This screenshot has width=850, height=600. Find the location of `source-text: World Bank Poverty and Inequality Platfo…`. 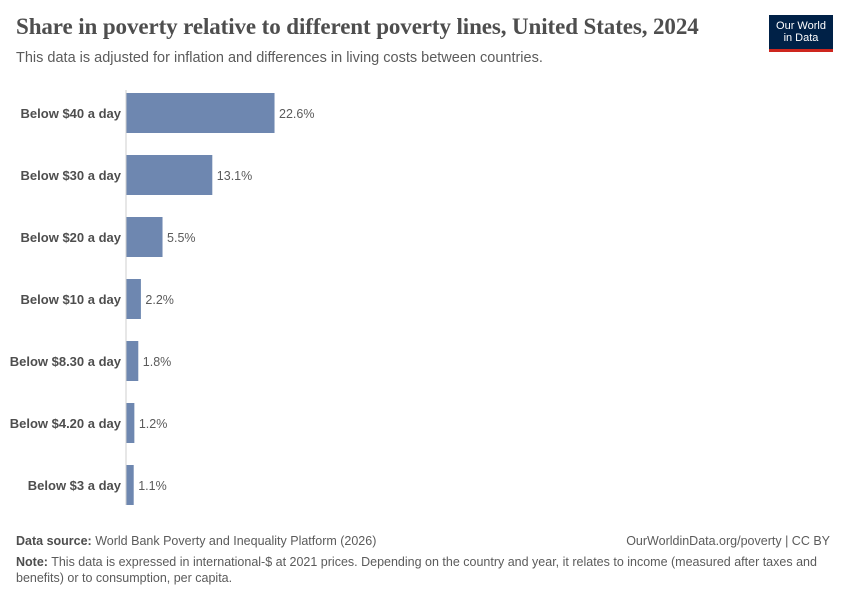

source-text: World Bank Poverty and Inequality Platfo… is located at coordinates (236, 541).